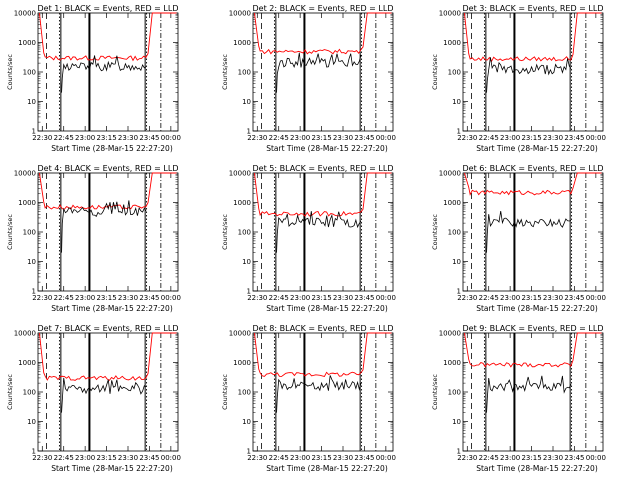  Describe the element at coordinates (108, 168) in the screenshot. I see `chart-title: Det 4: BLACK = Events, RED = LLD` at that location.